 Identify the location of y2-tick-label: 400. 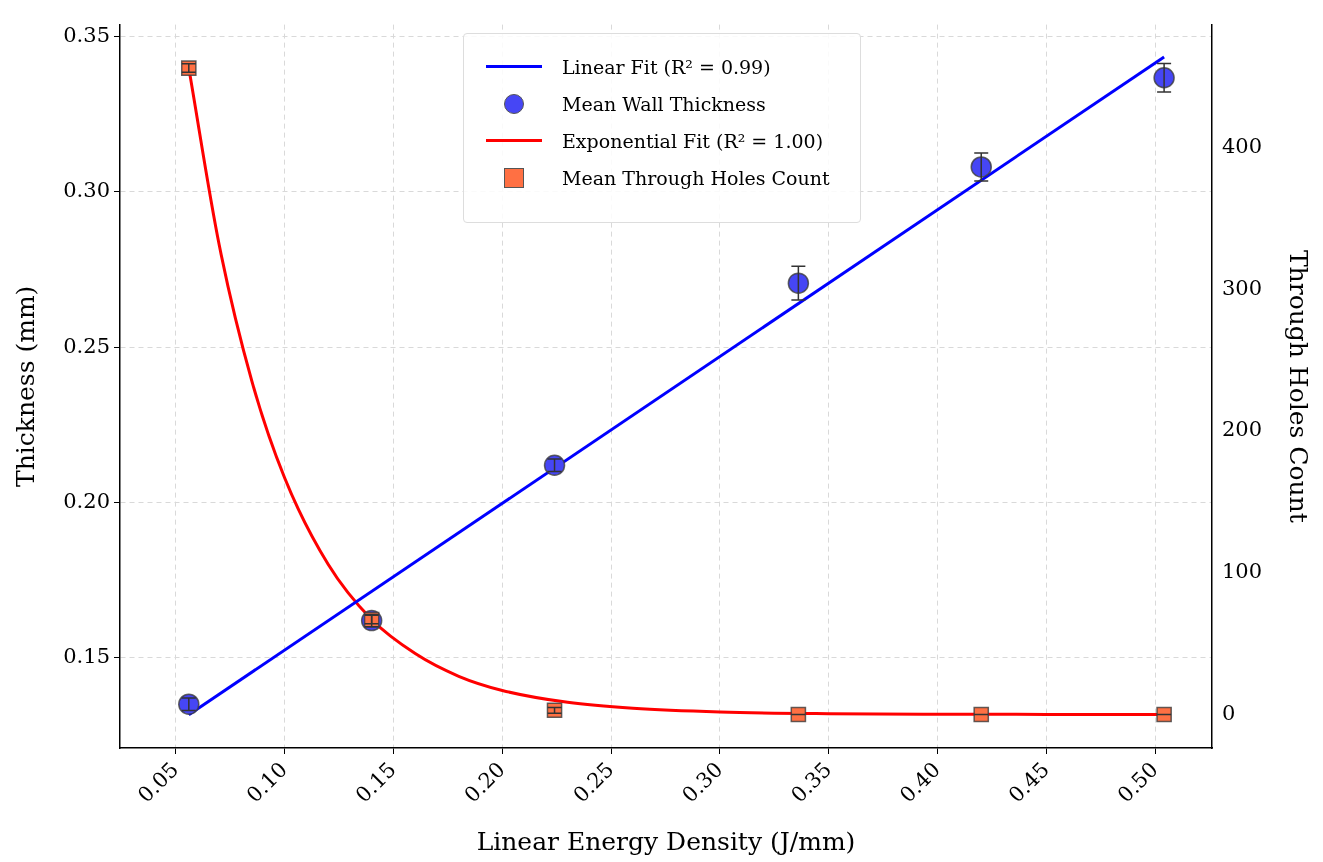
(1242, 145).